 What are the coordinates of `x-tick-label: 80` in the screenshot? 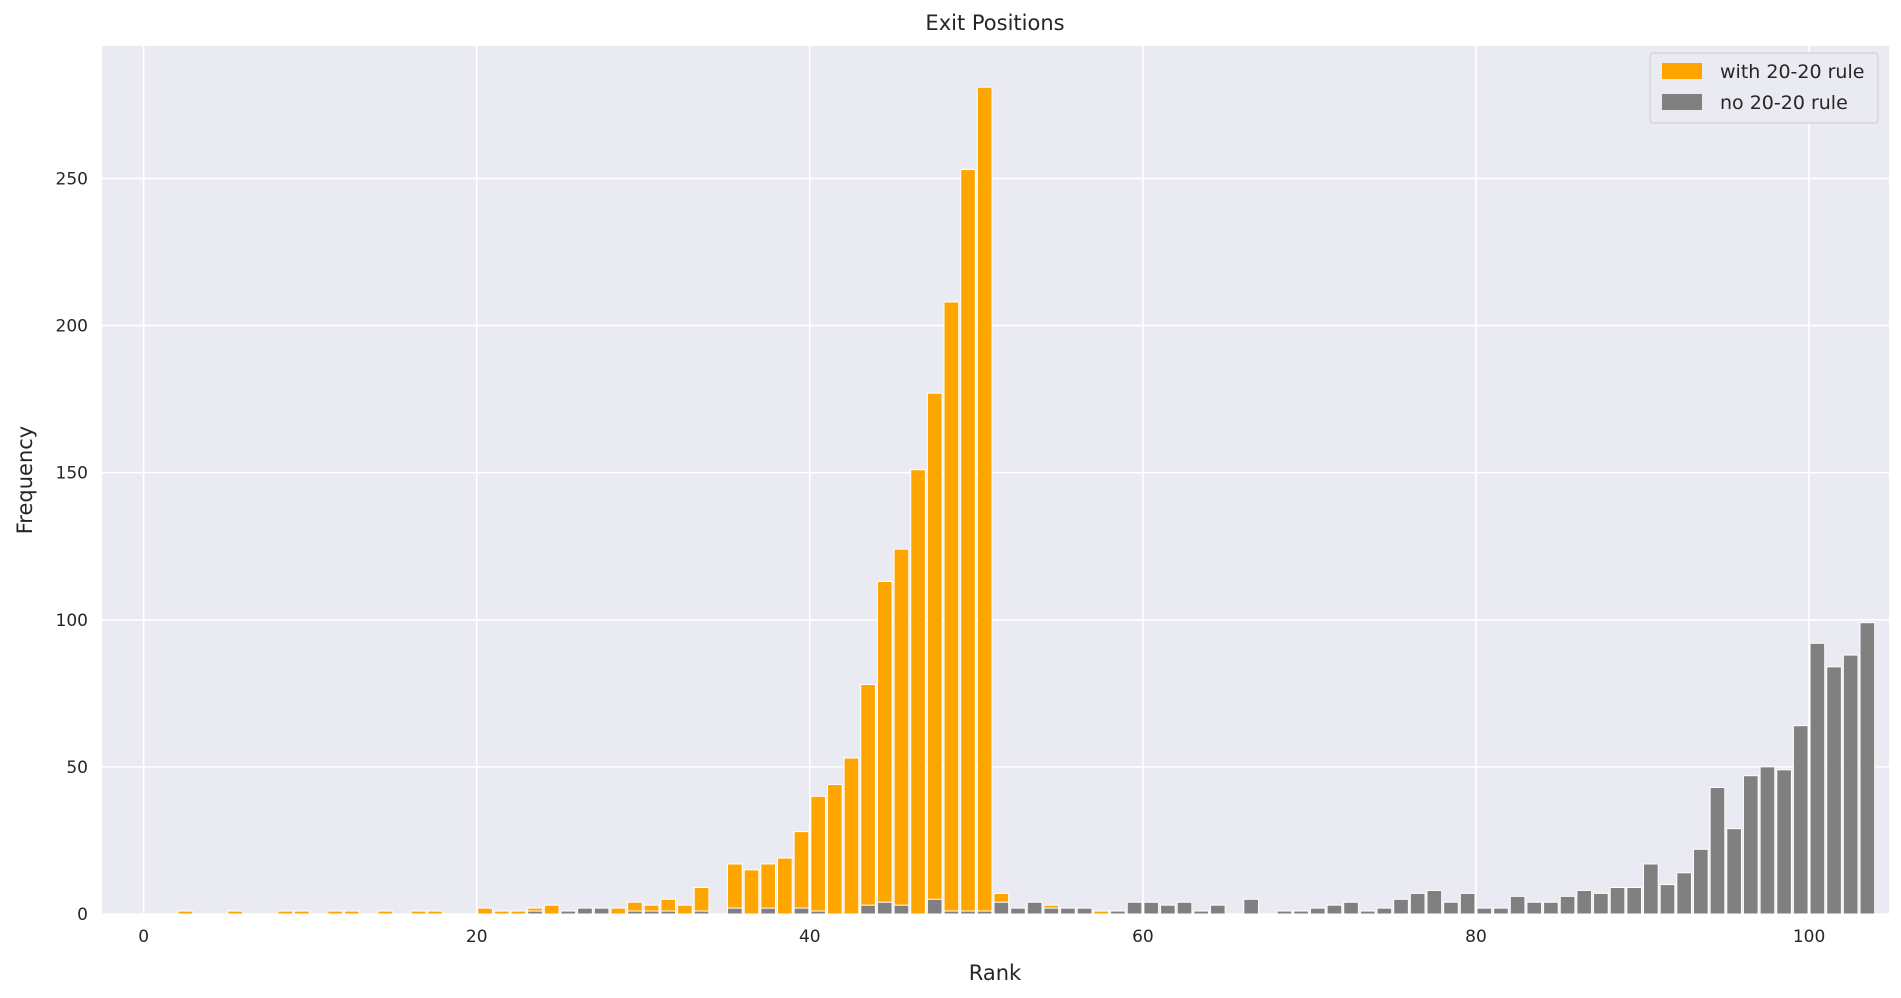 It's located at (1476, 937).